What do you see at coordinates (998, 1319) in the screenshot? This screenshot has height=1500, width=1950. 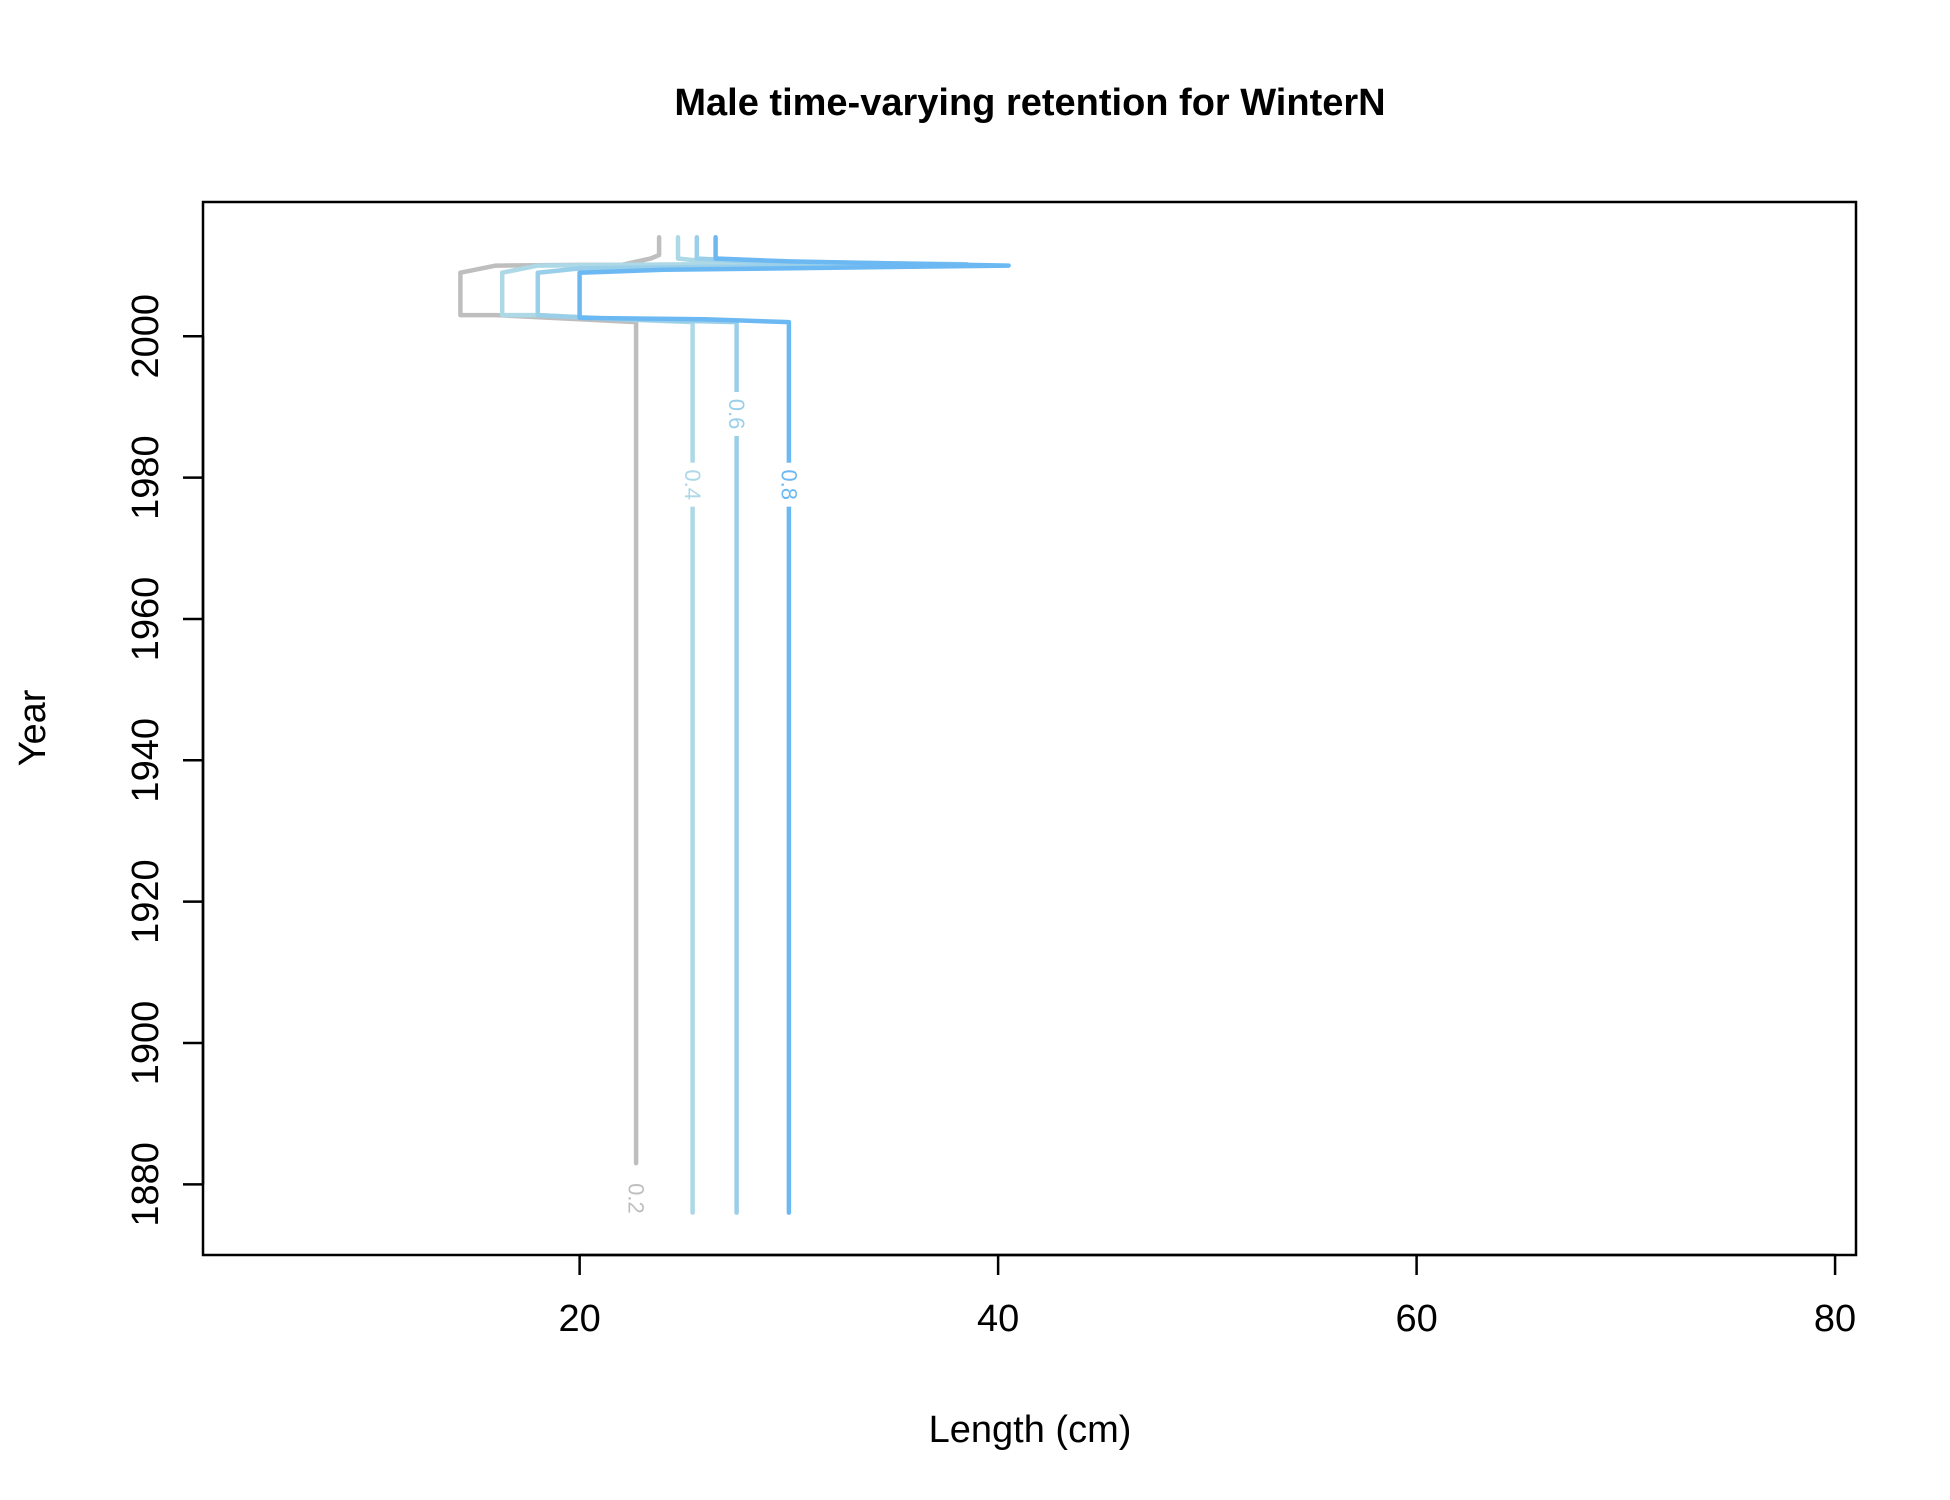 I see `x-tick-label: 40` at bounding box center [998, 1319].